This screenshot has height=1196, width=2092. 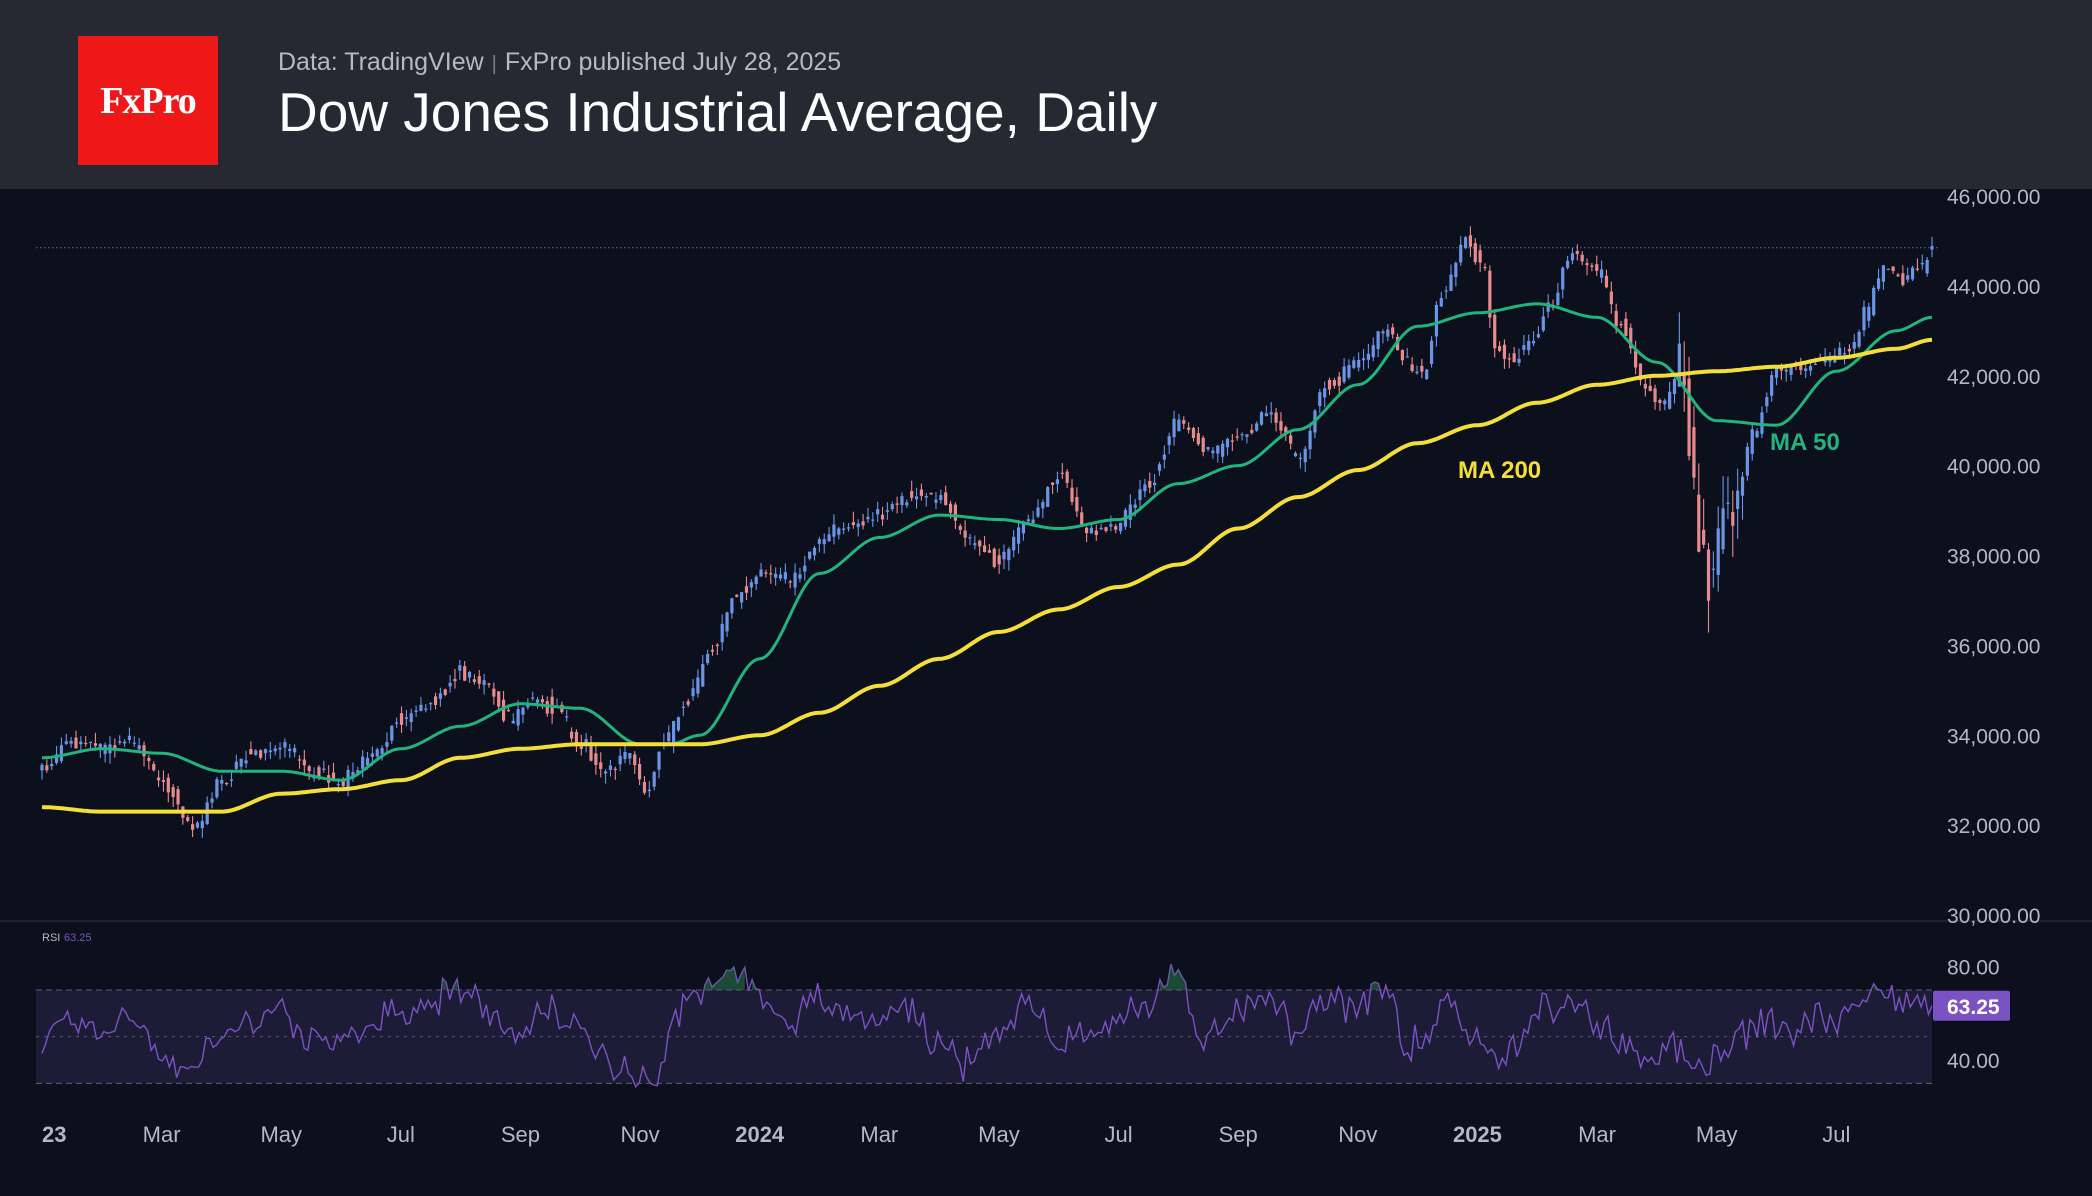 What do you see at coordinates (1597, 1134) in the screenshot?
I see `time-tick-label: Mar` at bounding box center [1597, 1134].